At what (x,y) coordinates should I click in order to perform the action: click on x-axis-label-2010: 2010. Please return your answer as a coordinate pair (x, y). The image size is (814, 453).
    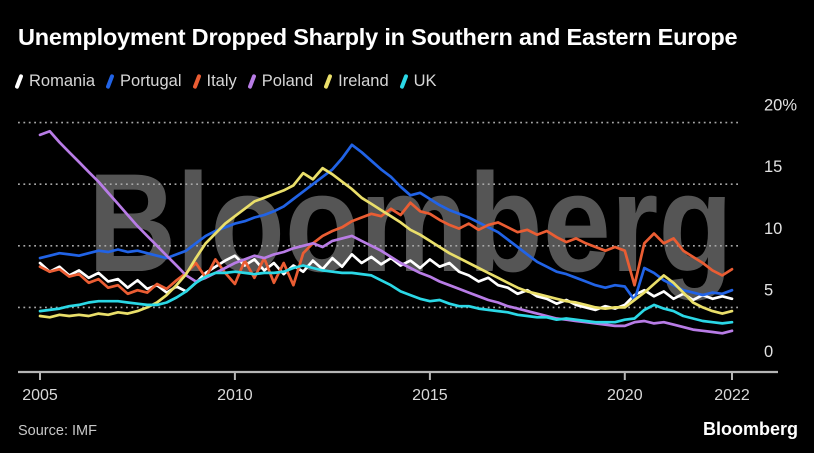
    Looking at the image, I should click on (235, 395).